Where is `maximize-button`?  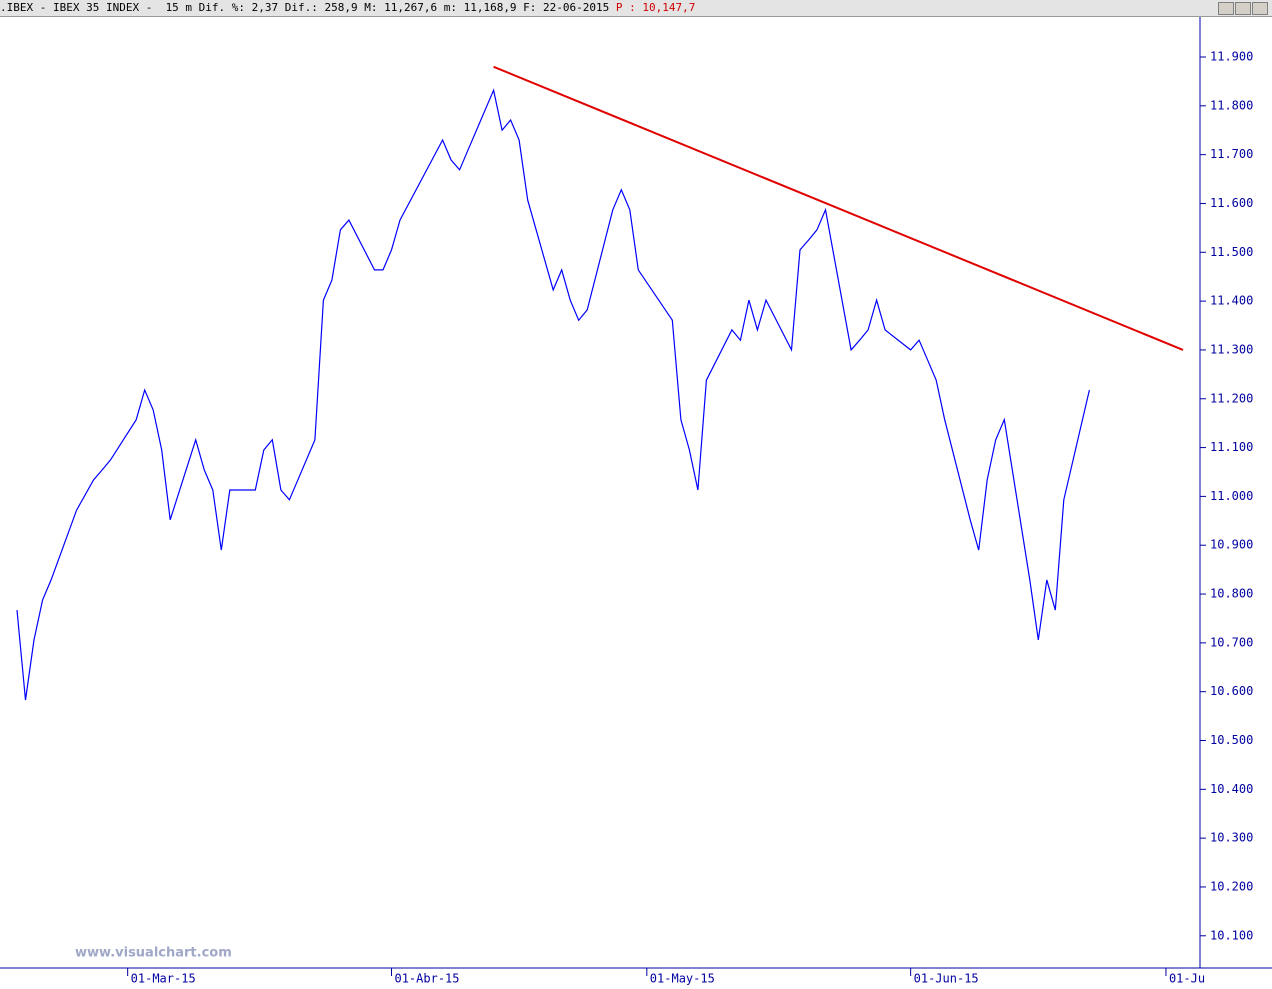 maximize-button is located at coordinates (1243, 8).